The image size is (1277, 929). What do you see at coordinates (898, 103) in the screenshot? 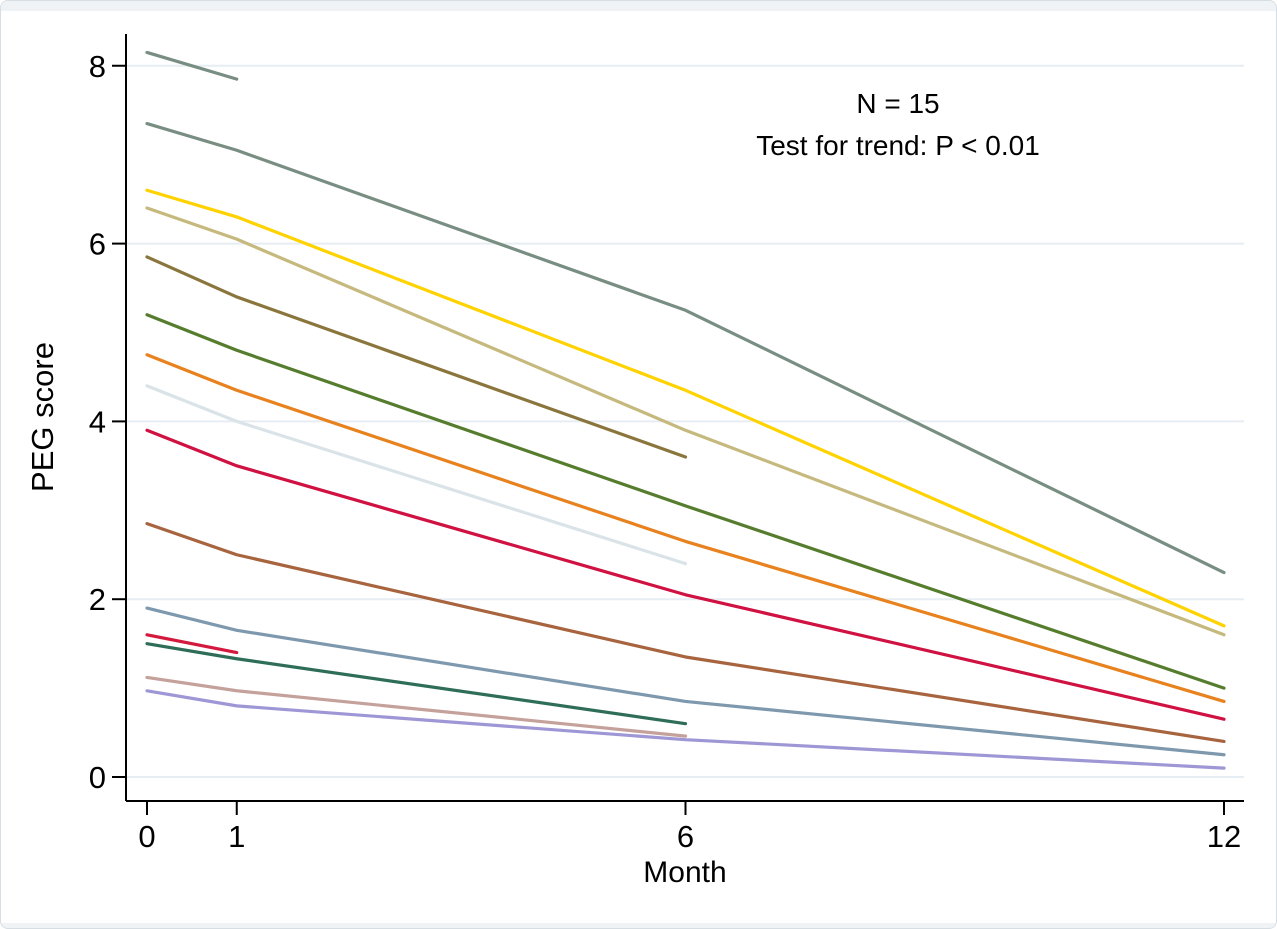
I see `annotation-line-n: N = 15` at bounding box center [898, 103].